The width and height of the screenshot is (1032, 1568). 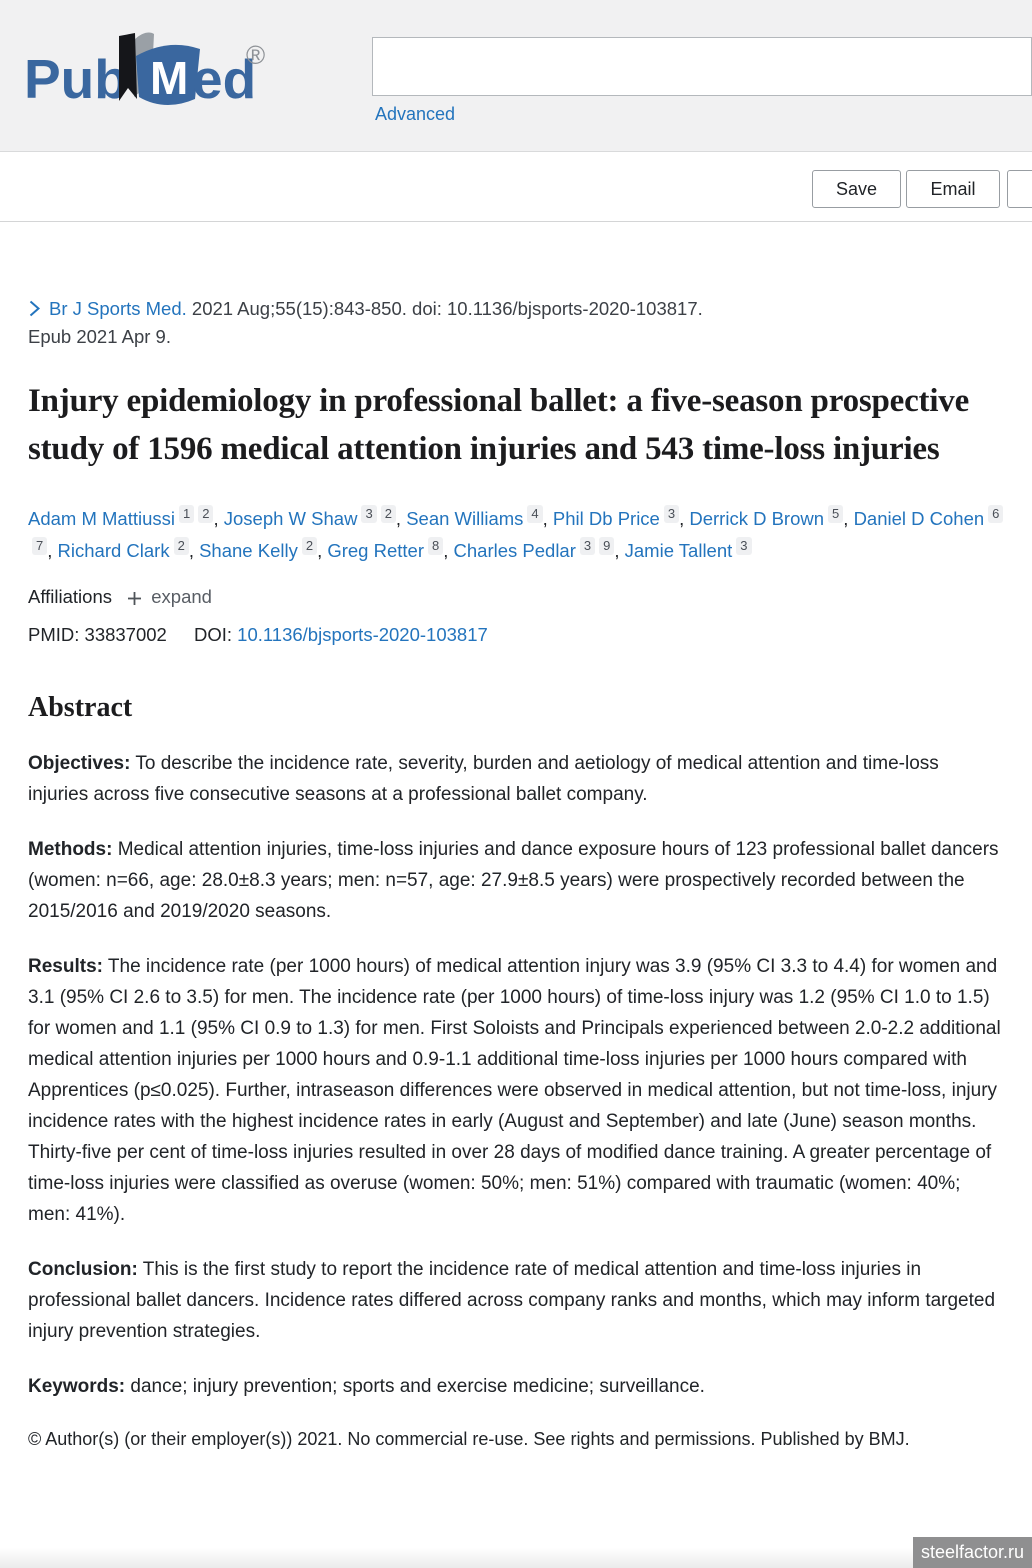 I want to click on save-button: Save, so click(x=856, y=189).